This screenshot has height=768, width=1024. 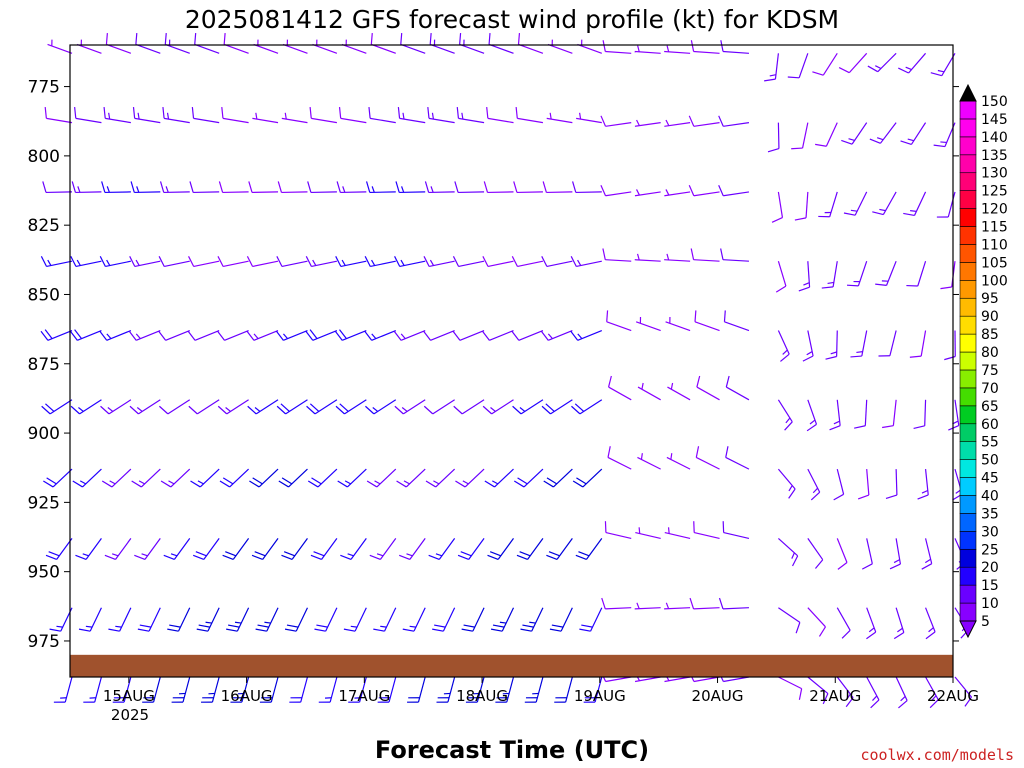 I want to click on y-tick-label: 925, so click(x=44, y=503).